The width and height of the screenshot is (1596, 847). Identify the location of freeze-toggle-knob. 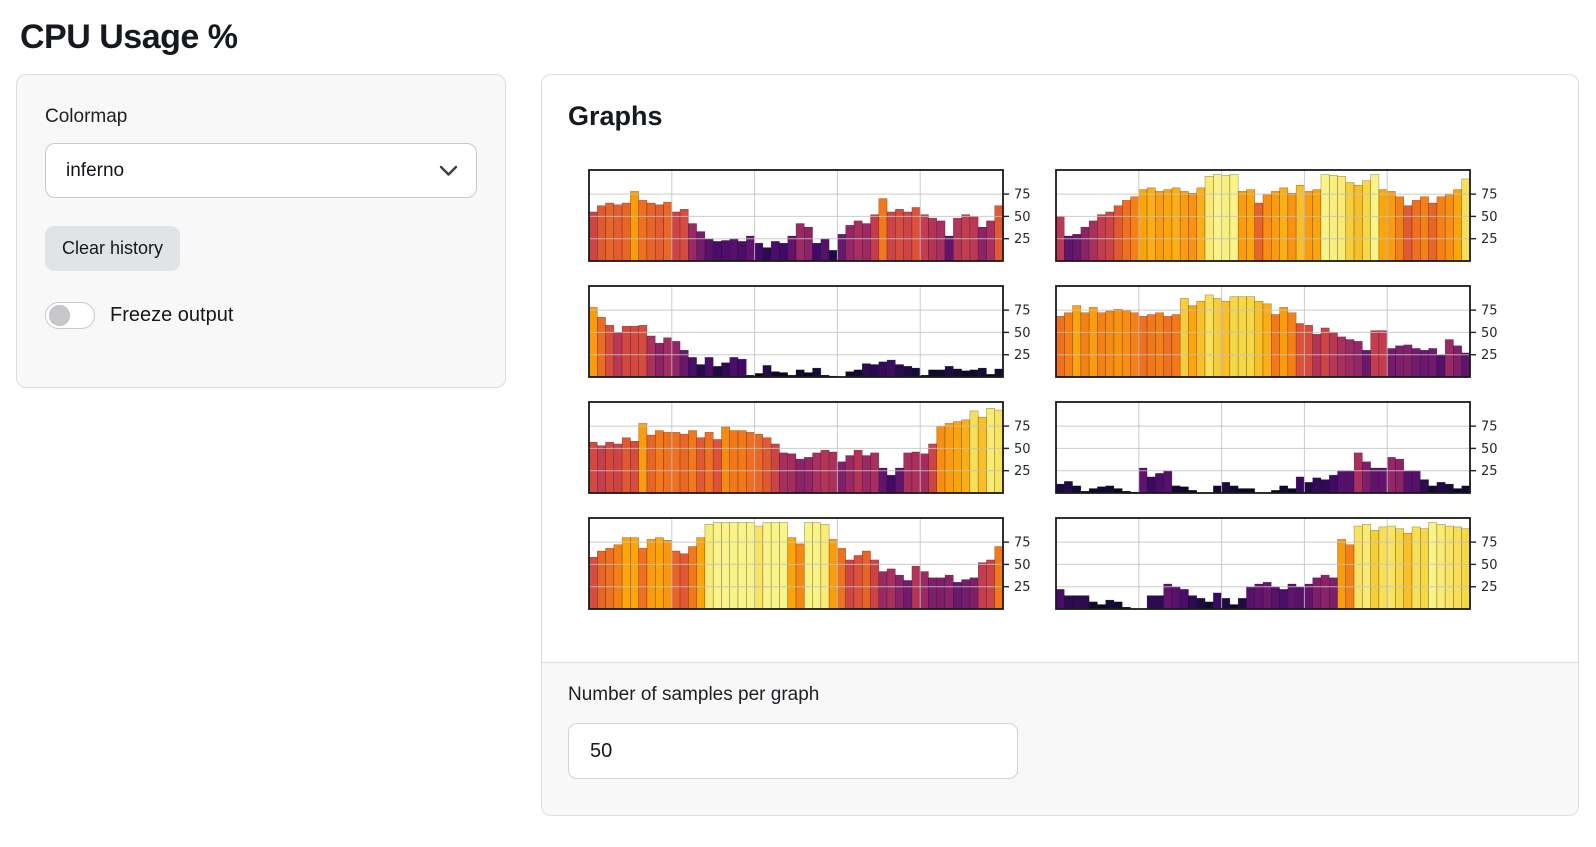
(59, 315).